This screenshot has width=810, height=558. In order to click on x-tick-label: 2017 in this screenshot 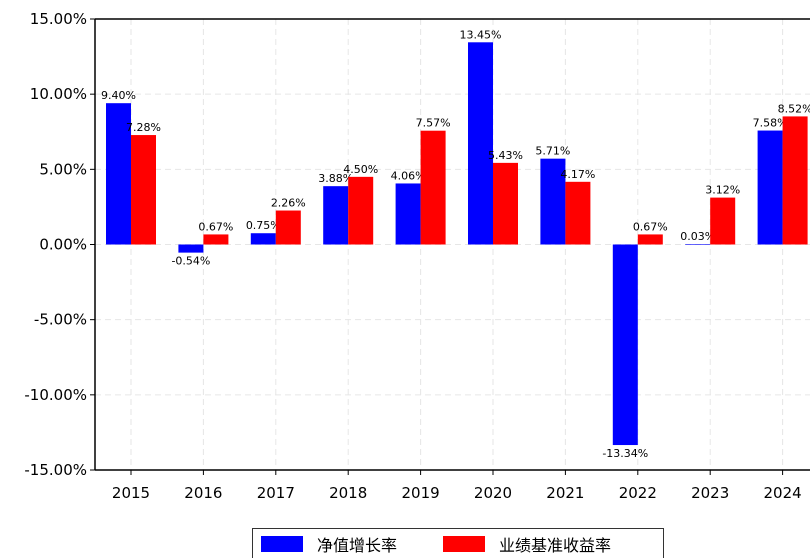, I will do `click(276, 493)`.